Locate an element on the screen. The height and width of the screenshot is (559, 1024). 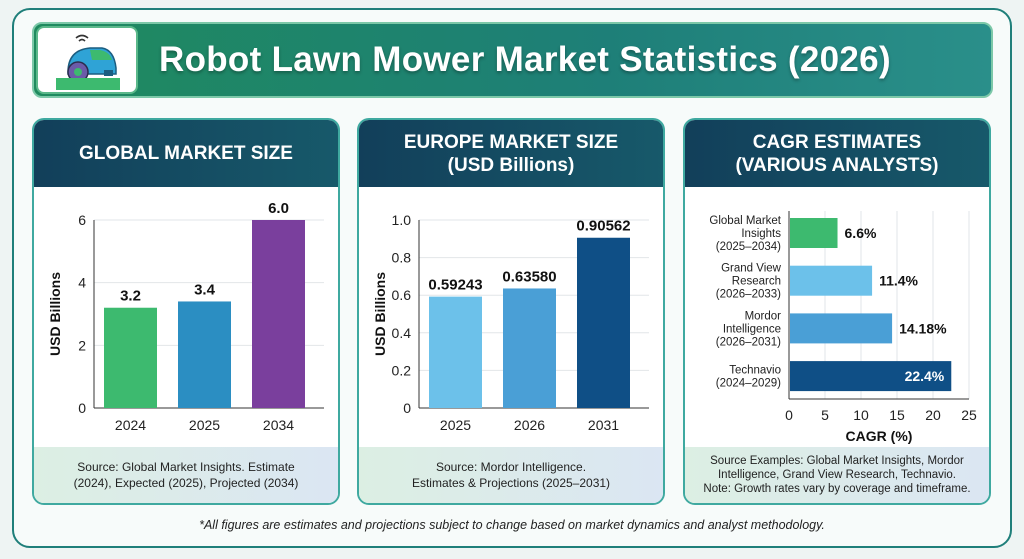
y-tick-label: Grand View is located at coordinates (751, 269).